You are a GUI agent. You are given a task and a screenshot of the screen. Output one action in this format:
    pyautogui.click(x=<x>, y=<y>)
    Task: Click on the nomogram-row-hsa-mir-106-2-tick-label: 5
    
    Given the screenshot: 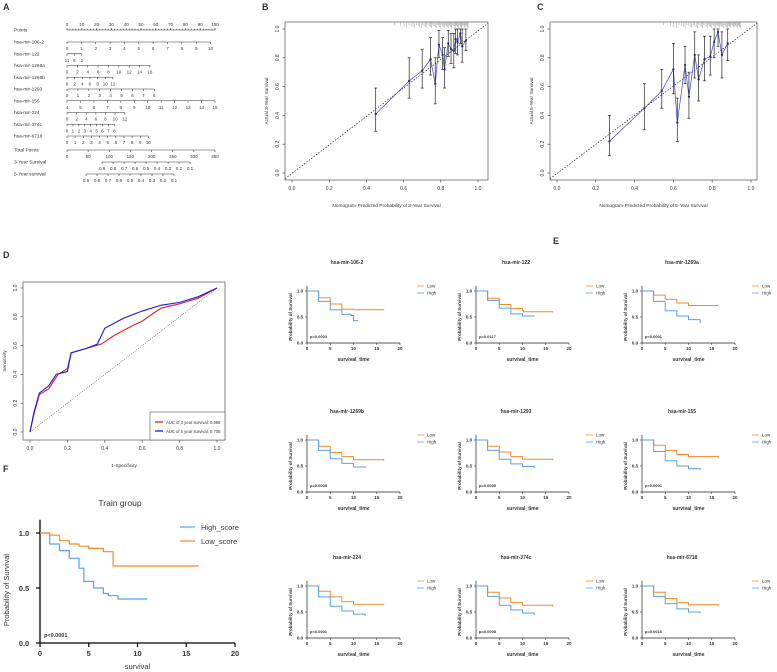 What is the action you would take?
    pyautogui.click(x=139, y=48)
    